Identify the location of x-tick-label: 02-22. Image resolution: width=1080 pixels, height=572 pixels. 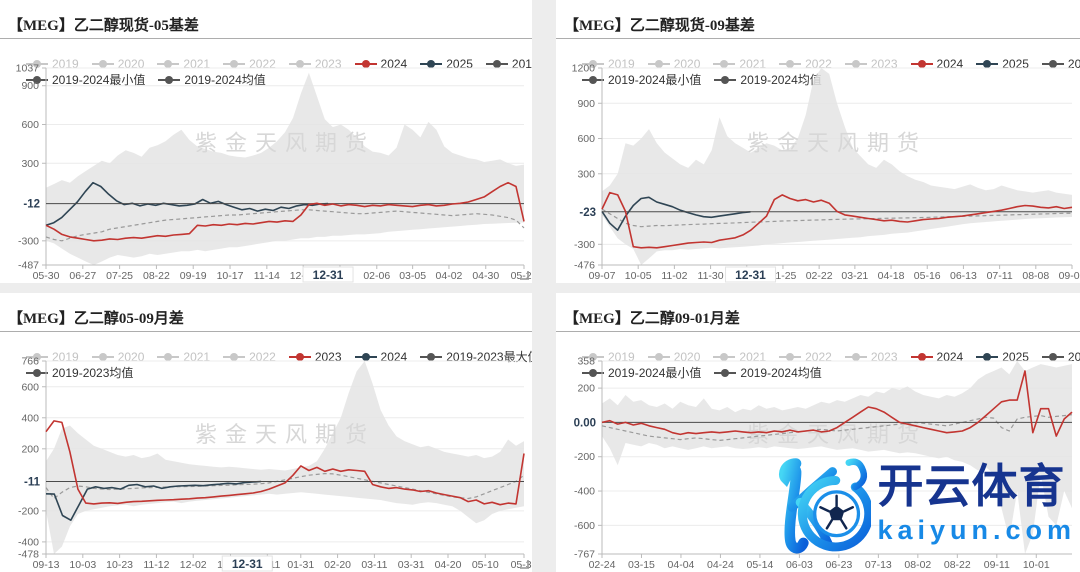
(819, 276).